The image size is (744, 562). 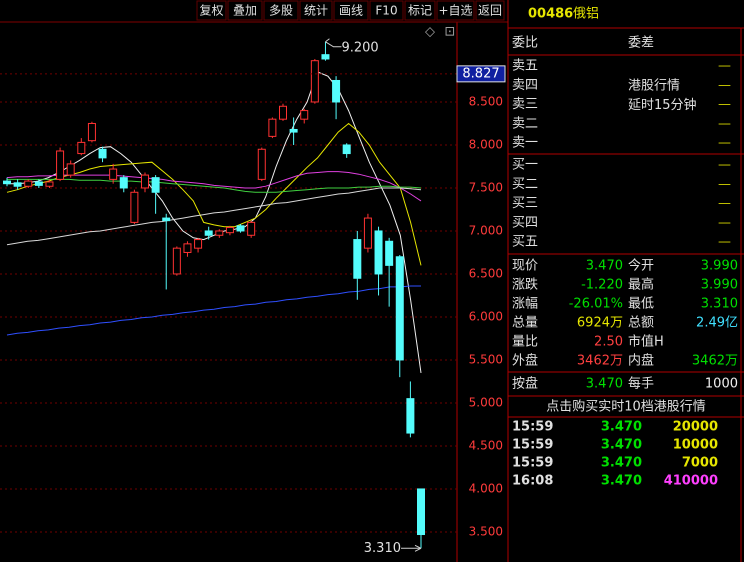 I want to click on y-tick-label: 5.000, so click(x=486, y=402).